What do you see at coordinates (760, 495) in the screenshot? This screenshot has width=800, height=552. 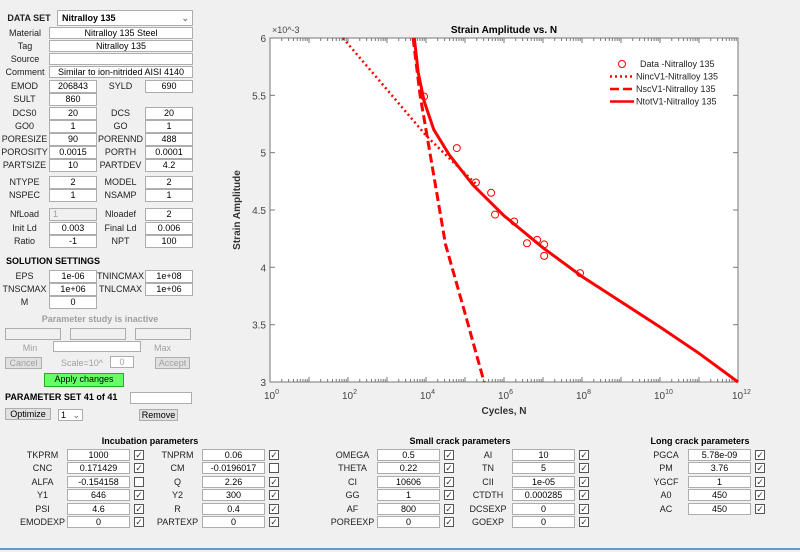 I see `checkbox-a0: ✓` at bounding box center [760, 495].